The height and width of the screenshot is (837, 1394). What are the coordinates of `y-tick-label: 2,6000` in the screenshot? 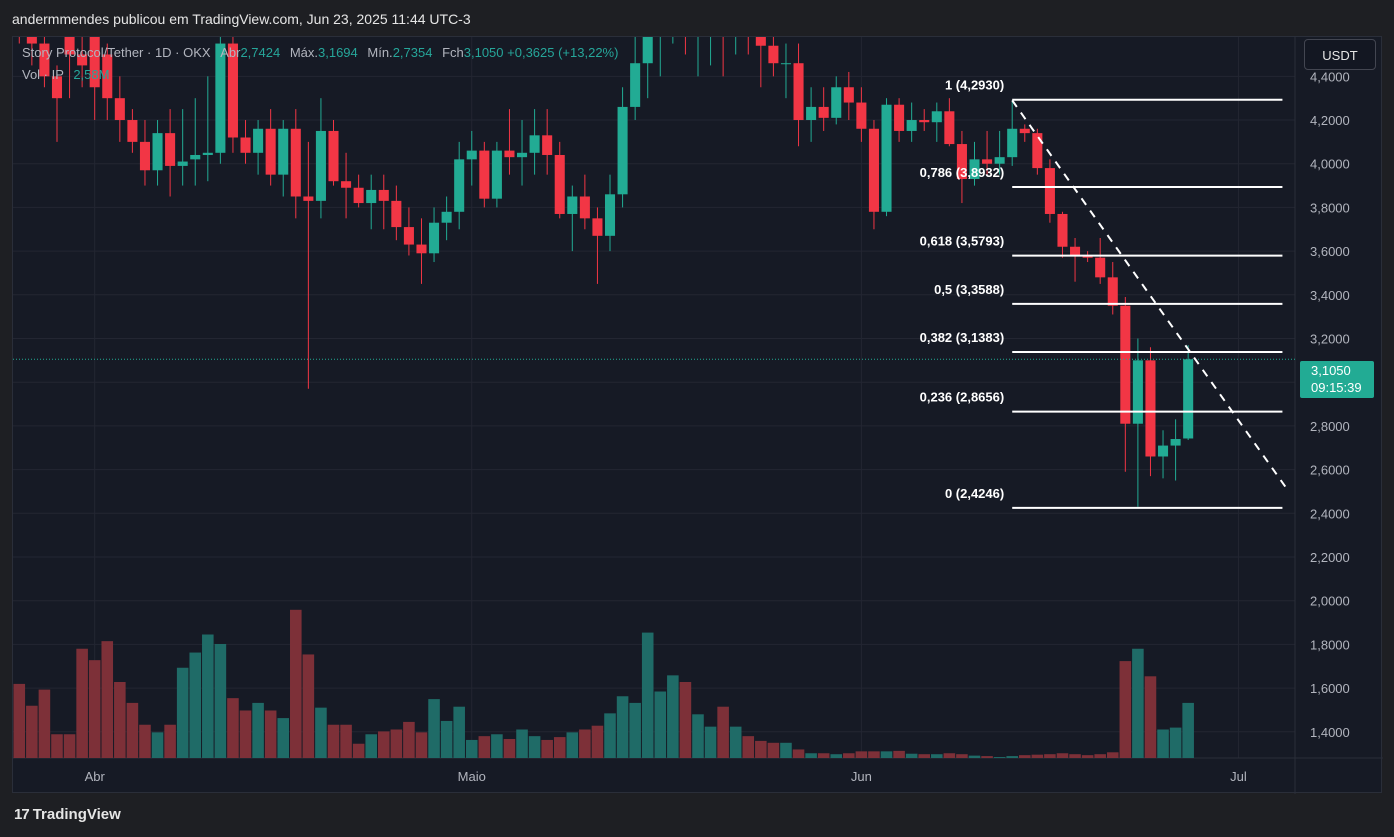 It's located at (1330, 470).